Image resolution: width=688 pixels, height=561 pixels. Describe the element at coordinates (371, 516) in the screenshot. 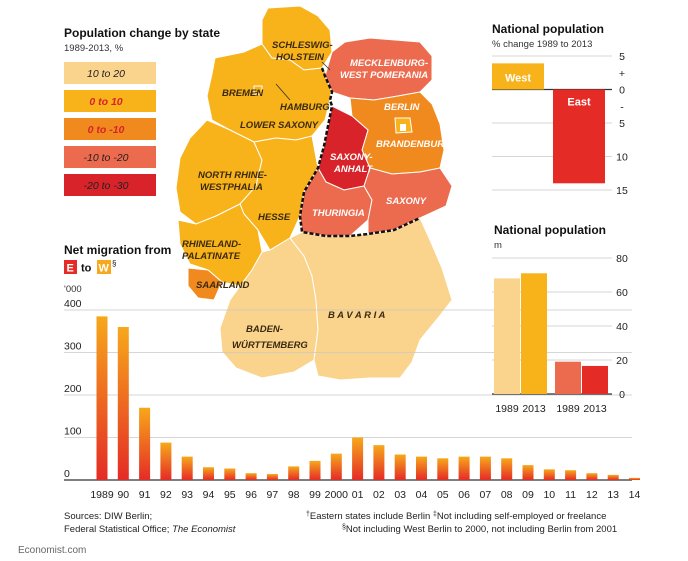

I see `note-1-text: Eastern states include Berlin` at that location.